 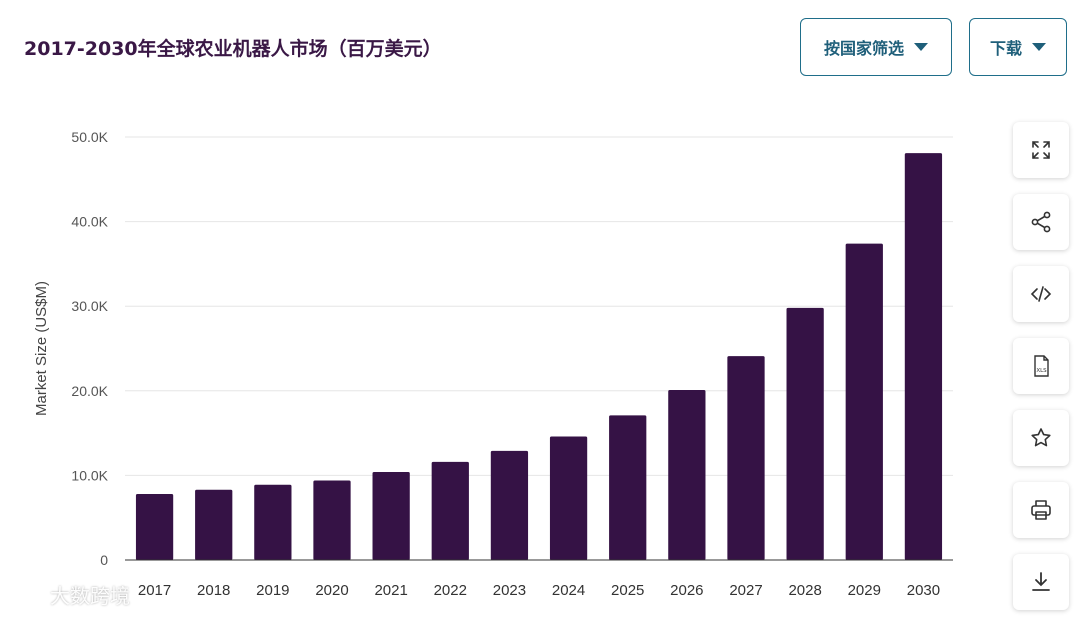 I want to click on filter-by-country-button: 按国家筛选, so click(x=876, y=47).